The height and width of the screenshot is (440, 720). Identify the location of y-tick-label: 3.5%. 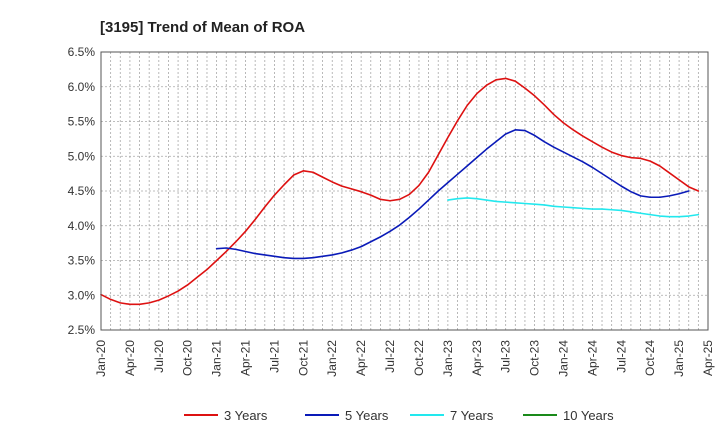
(82, 261).